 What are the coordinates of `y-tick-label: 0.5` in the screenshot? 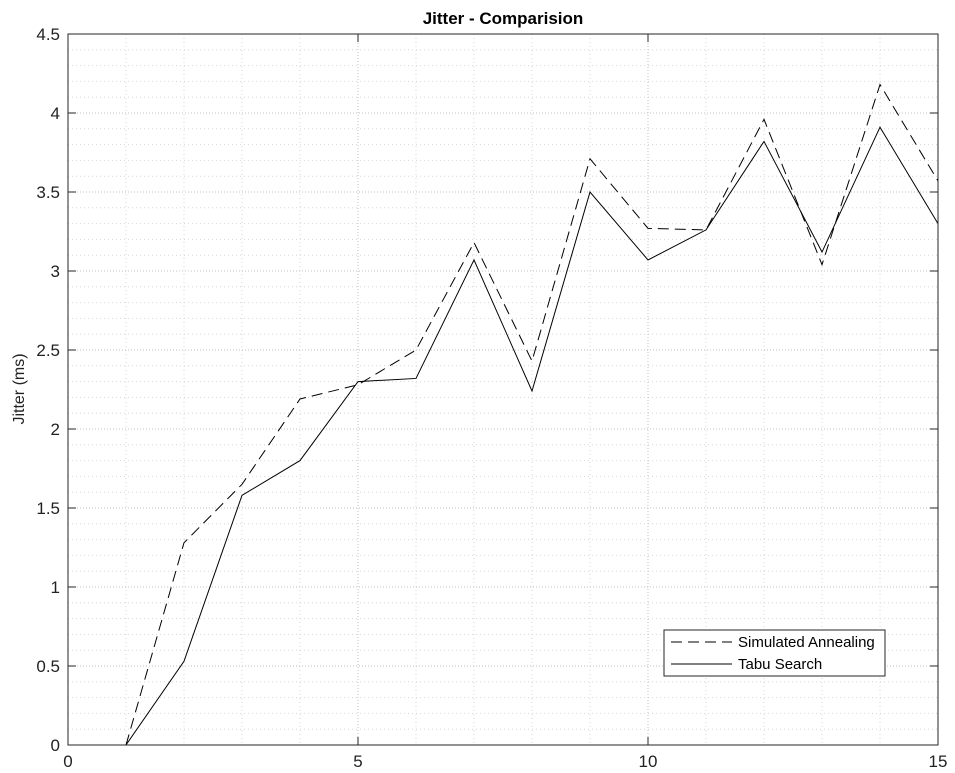 It's located at (48, 666).